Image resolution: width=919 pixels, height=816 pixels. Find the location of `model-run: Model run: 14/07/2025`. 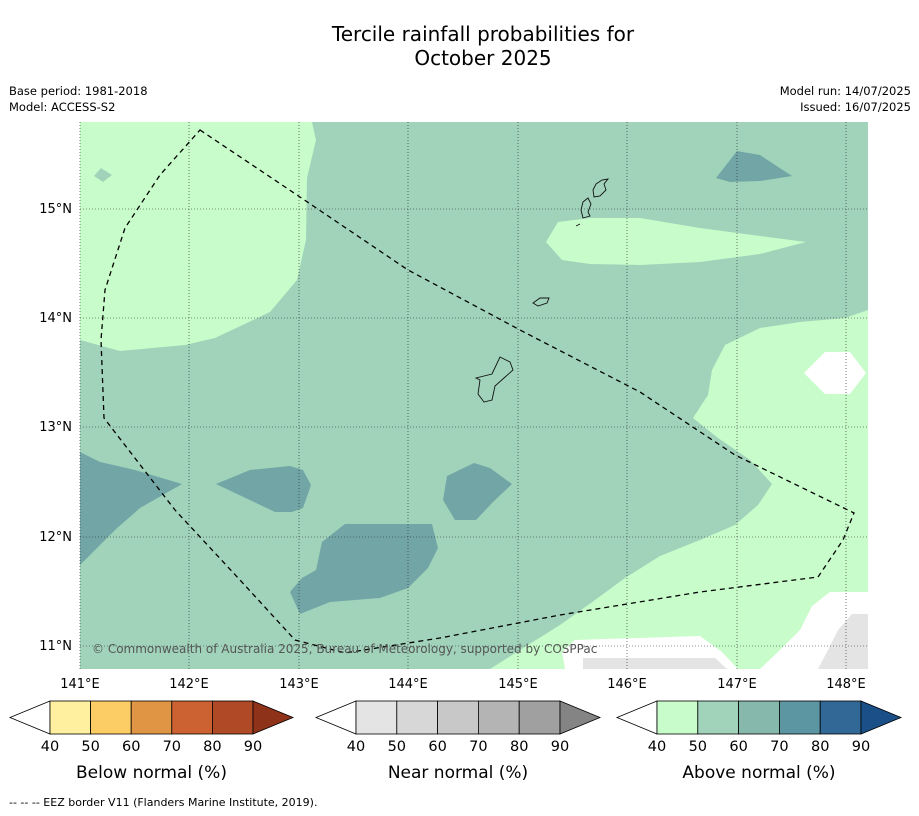

model-run: Model run: 14/07/2025 is located at coordinates (845, 91).